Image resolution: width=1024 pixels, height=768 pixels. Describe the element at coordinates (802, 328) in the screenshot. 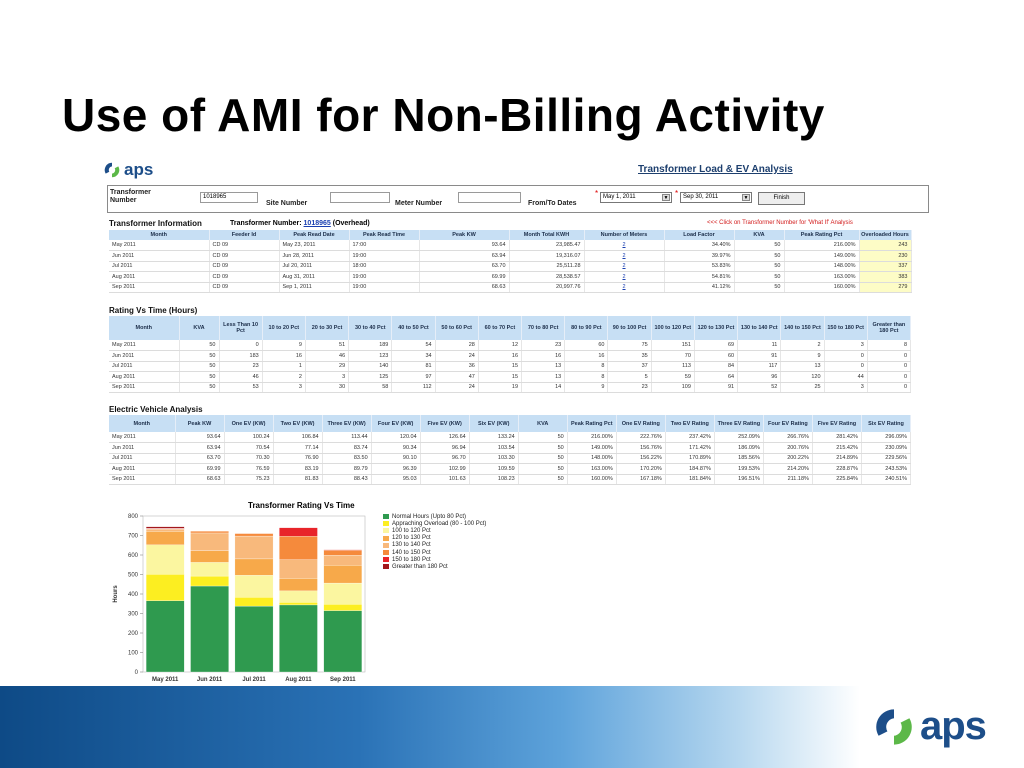

I see `column-header: 140 to 150 Pct` at that location.